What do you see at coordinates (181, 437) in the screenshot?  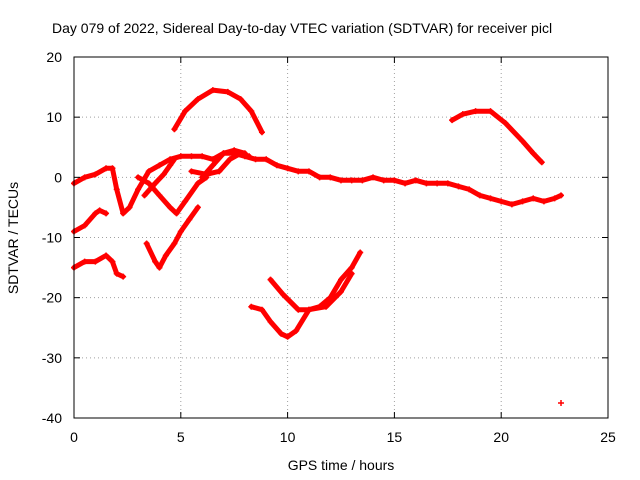 I see `x-tick-label: 5` at bounding box center [181, 437].